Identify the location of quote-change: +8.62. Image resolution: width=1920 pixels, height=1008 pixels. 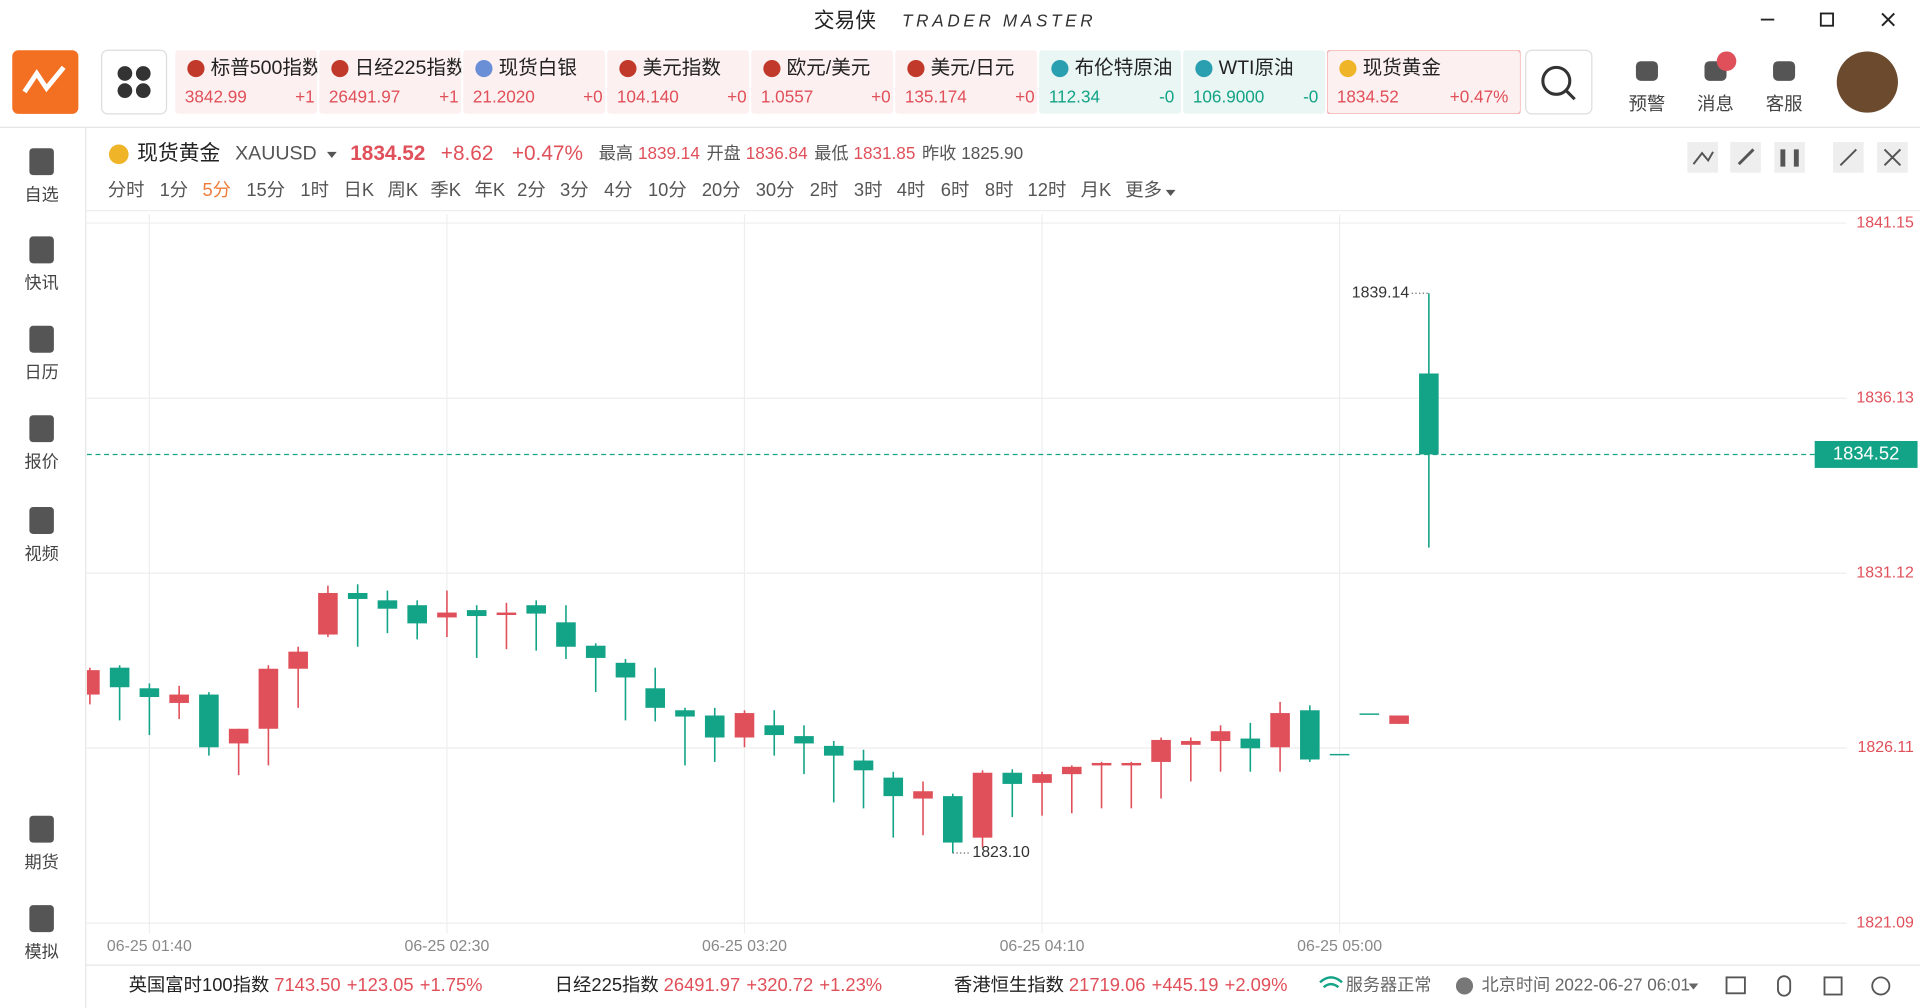
(467, 153).